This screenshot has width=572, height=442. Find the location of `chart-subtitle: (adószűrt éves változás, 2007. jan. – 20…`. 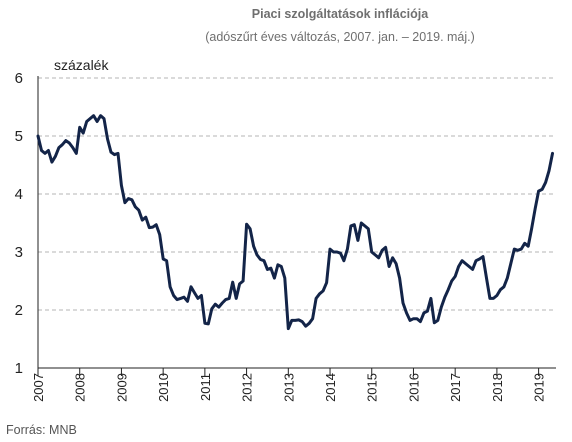

chart-subtitle: (adószűrt éves változás, 2007. jan. – 20… is located at coordinates (340, 37).